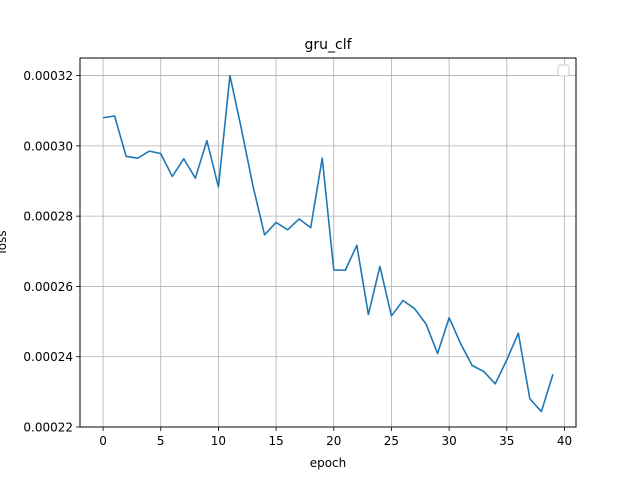 The image size is (640, 485). What do you see at coordinates (328, 463) in the screenshot?
I see `x-axis-label: epoch` at bounding box center [328, 463].